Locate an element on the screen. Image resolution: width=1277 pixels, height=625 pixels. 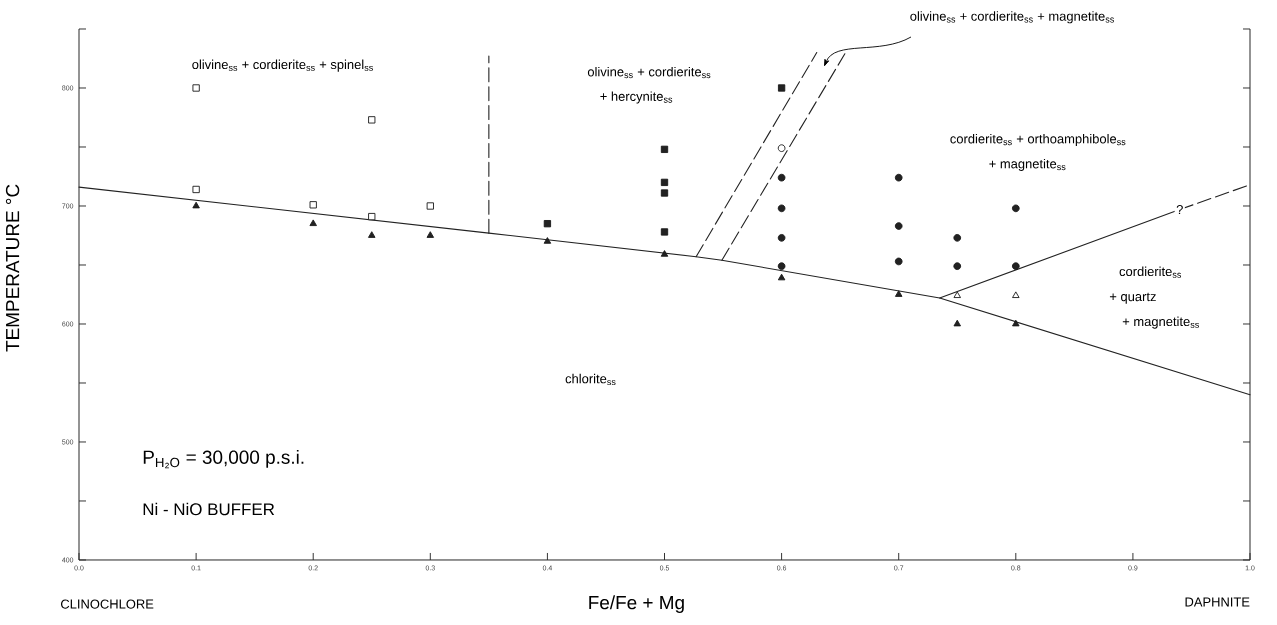
annotation: olivine$_{ss}$ + cordierite$_{ss}$ + spinel$_{ss}$ is located at coordinates (282, 65).